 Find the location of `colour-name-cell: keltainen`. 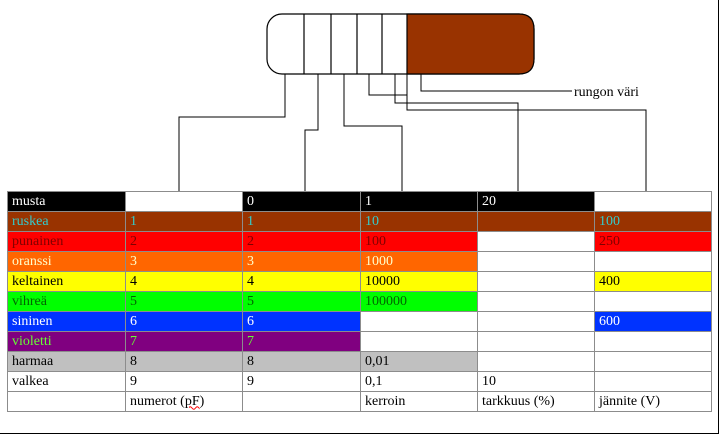

colour-name-cell: keltainen is located at coordinates (66, 281).